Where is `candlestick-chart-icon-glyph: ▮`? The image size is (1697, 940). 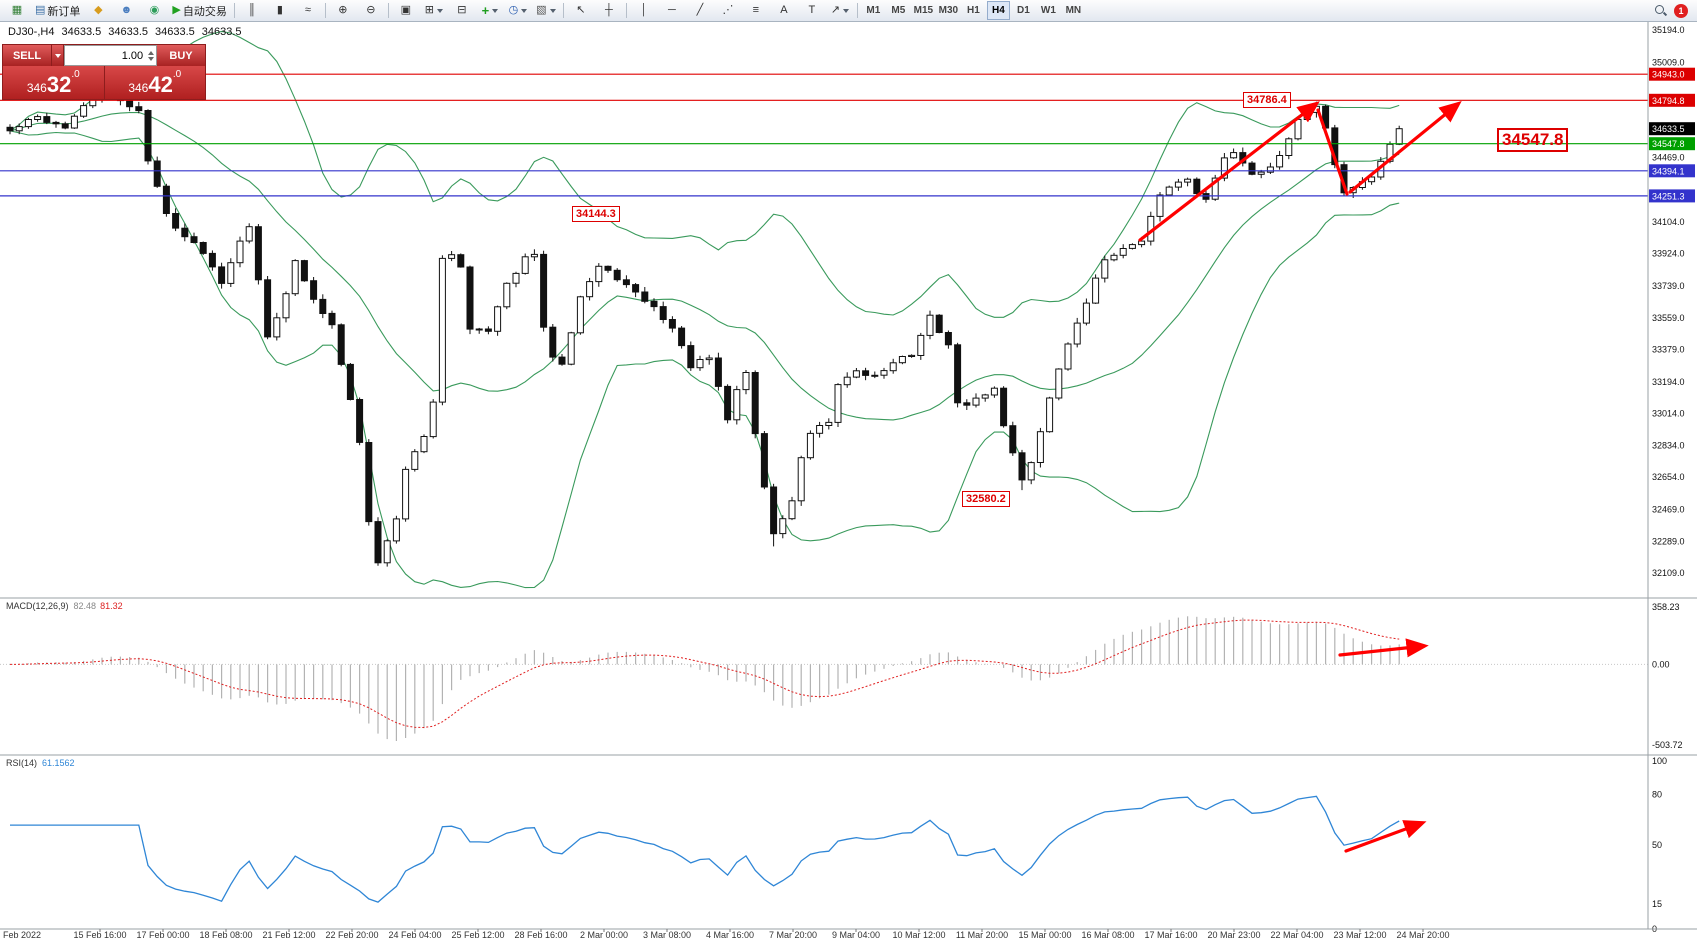 candlestick-chart-icon-glyph: ▮ is located at coordinates (279, 10).